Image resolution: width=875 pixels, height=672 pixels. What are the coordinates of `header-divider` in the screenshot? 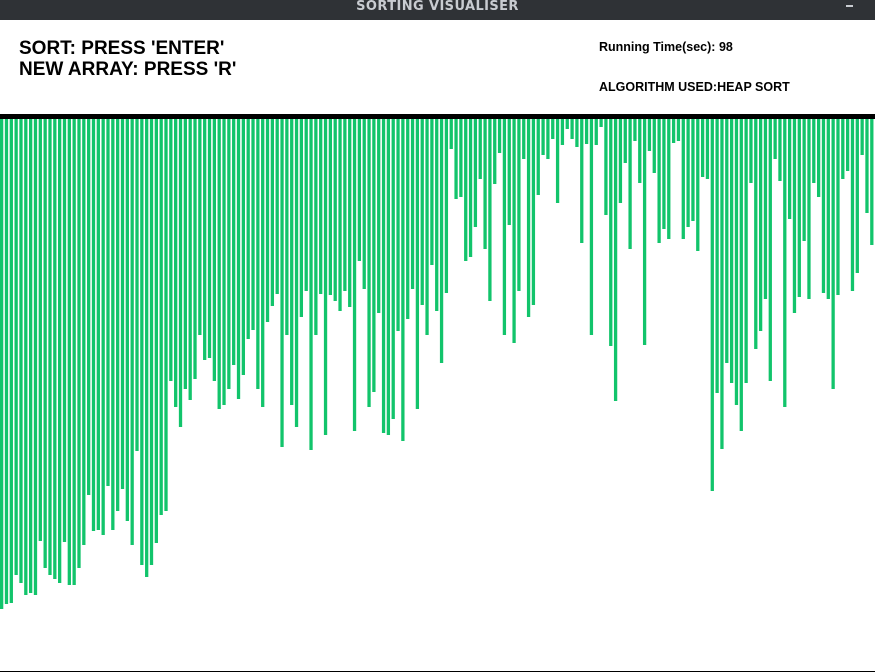 It's located at (437, 116).